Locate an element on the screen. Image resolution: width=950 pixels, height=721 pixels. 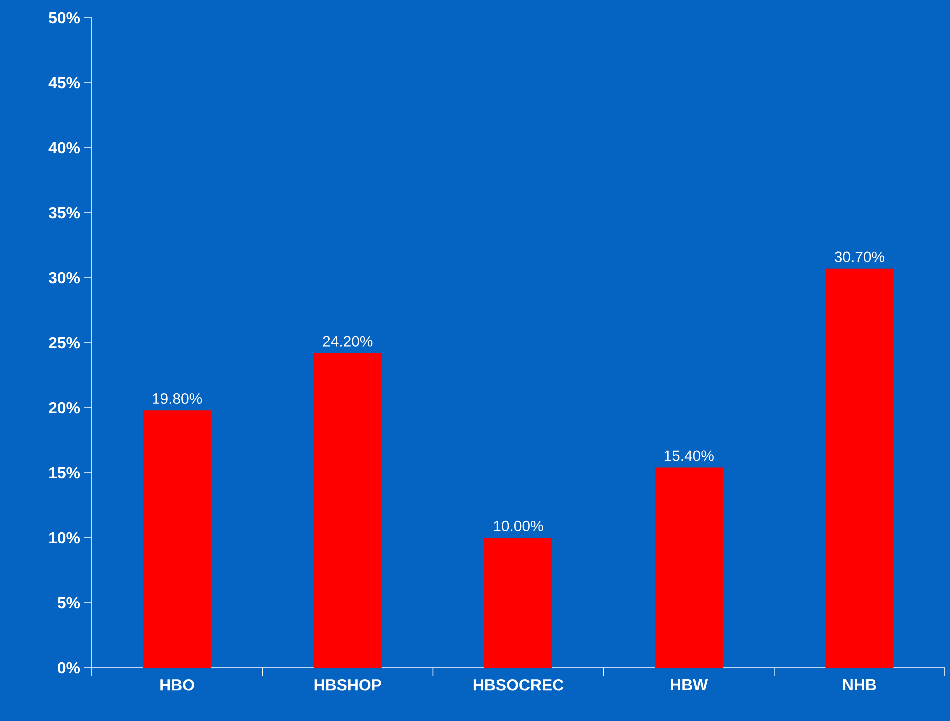
y-tick-label: 30% is located at coordinates (64, 278).